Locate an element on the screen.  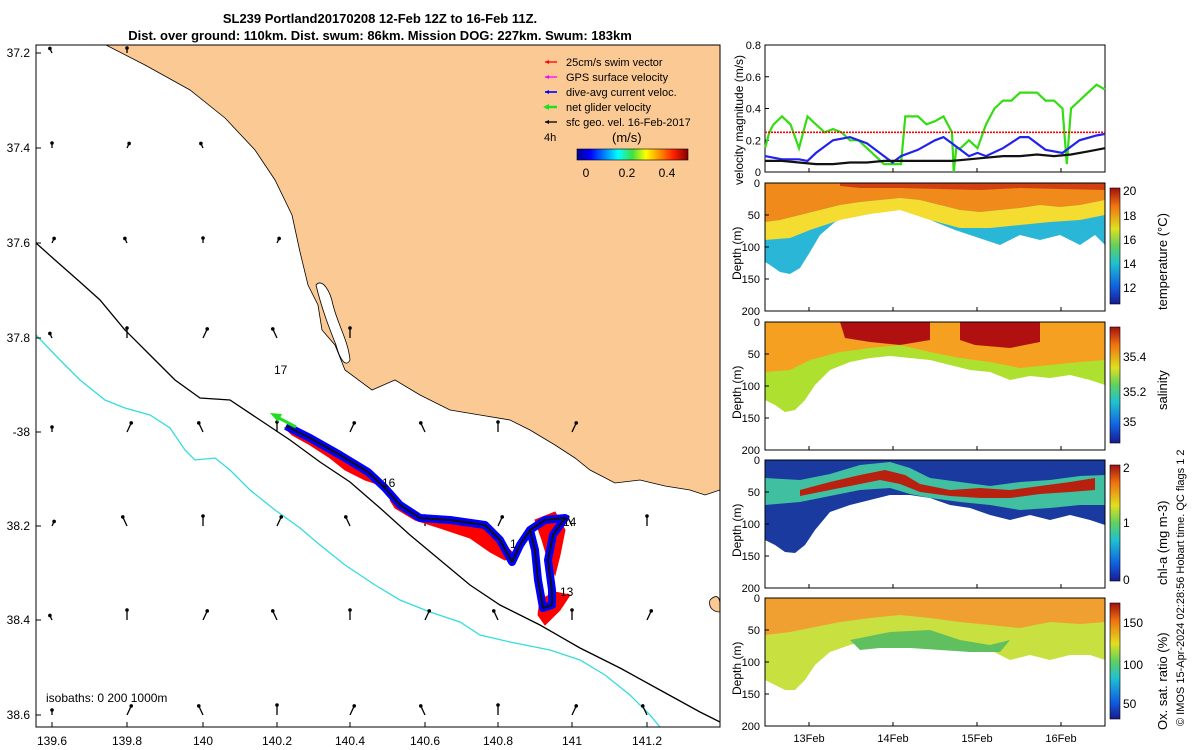
chla-cb-tick: 2 is located at coordinates (1126, 468).